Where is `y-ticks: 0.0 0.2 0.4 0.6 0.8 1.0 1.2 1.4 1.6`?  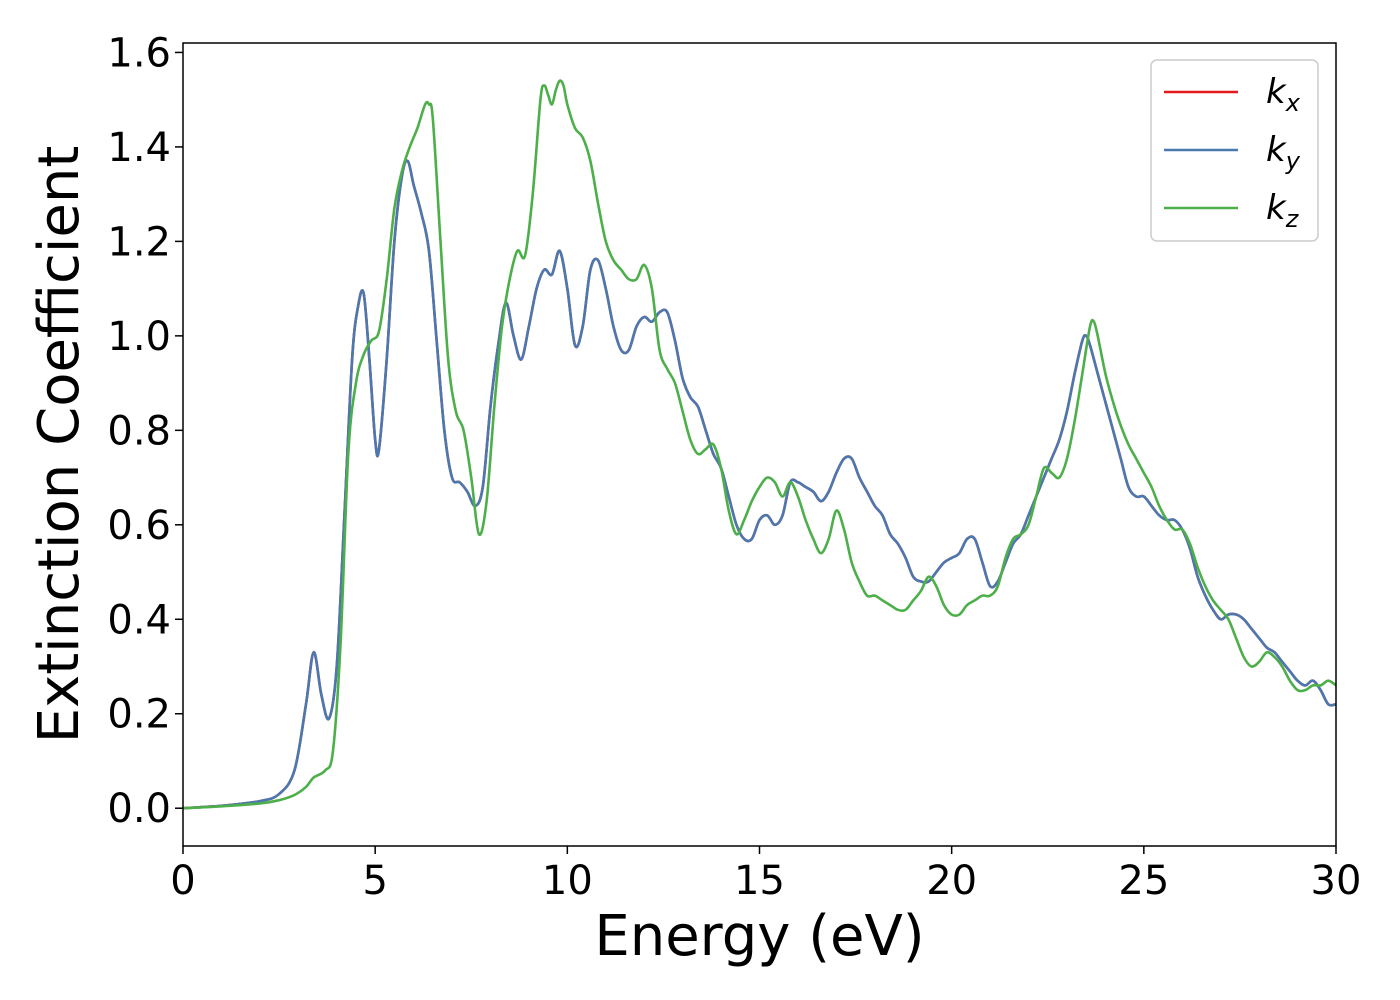
y-ticks: 0.0 0.2 0.4 0.6 0.8 1.0 1.2 1.4 1.6 is located at coordinates (145, 431).